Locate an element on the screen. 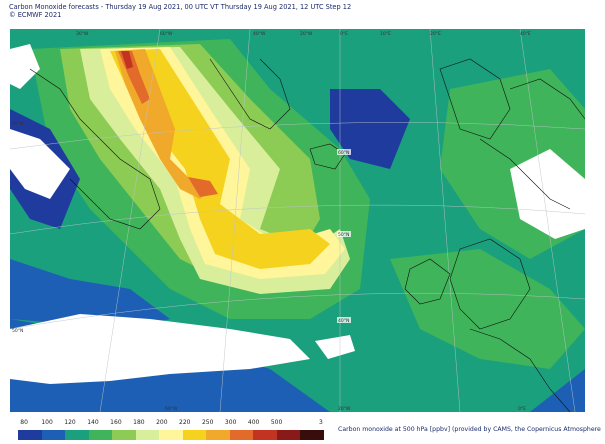 This screenshot has height=444, width=605. colorbar-label: 100 is located at coordinates (47, 422).